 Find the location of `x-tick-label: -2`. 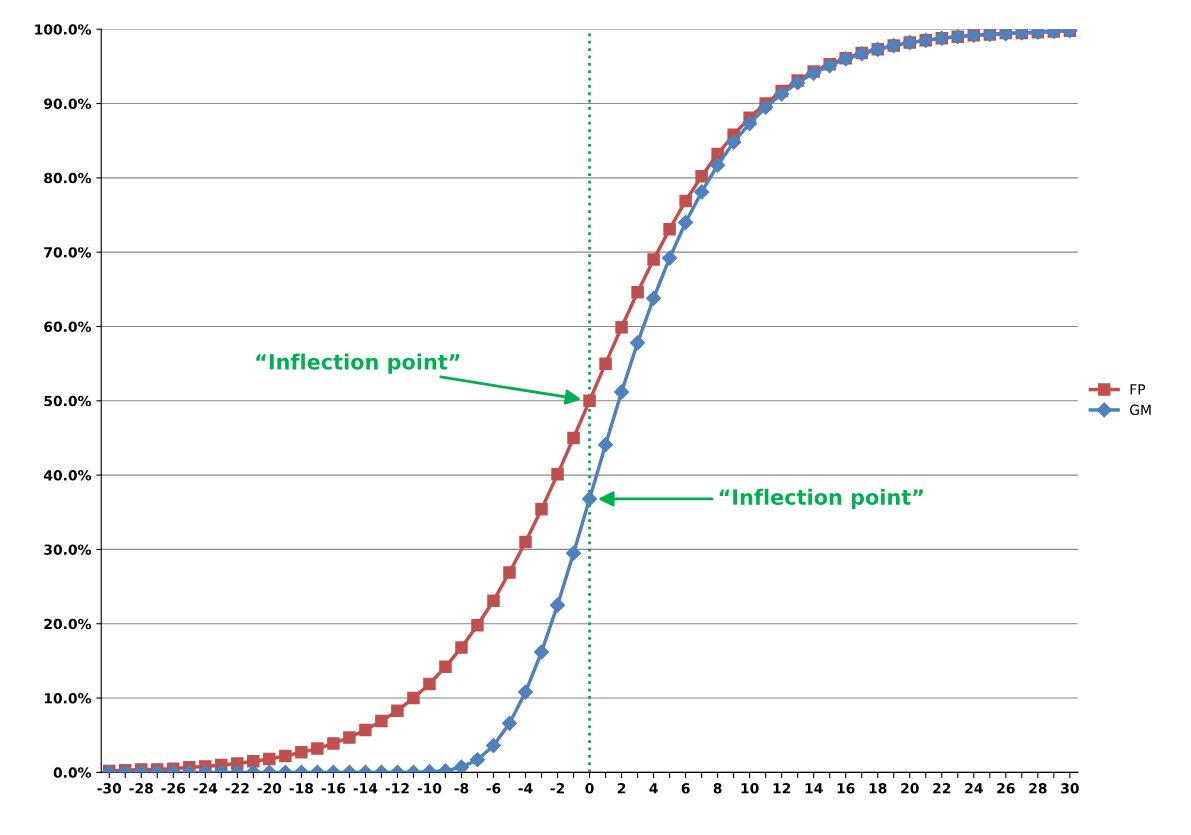

x-tick-label: -2 is located at coordinates (557, 788).